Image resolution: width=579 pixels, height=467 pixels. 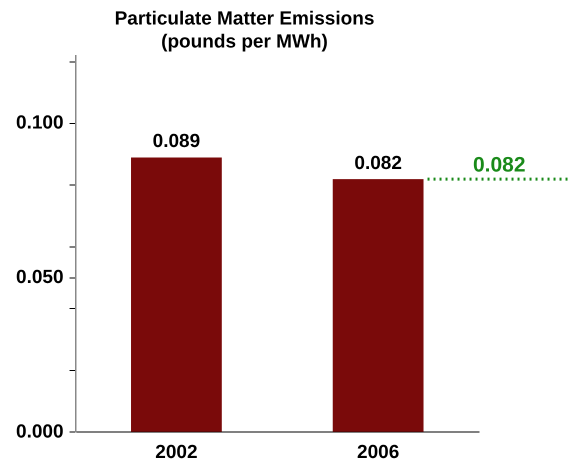 I want to click on chart-title: Particulate Matter Emissions (pounds per MWh), so click(x=244, y=30).